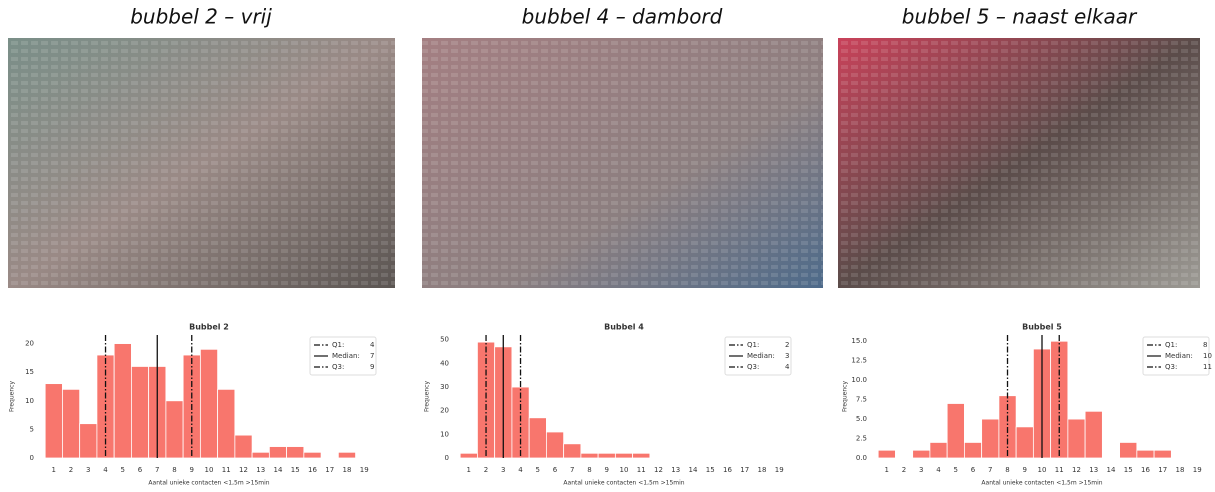  Describe the element at coordinates (787, 345) in the screenshot. I see `legend-value: 2` at that location.